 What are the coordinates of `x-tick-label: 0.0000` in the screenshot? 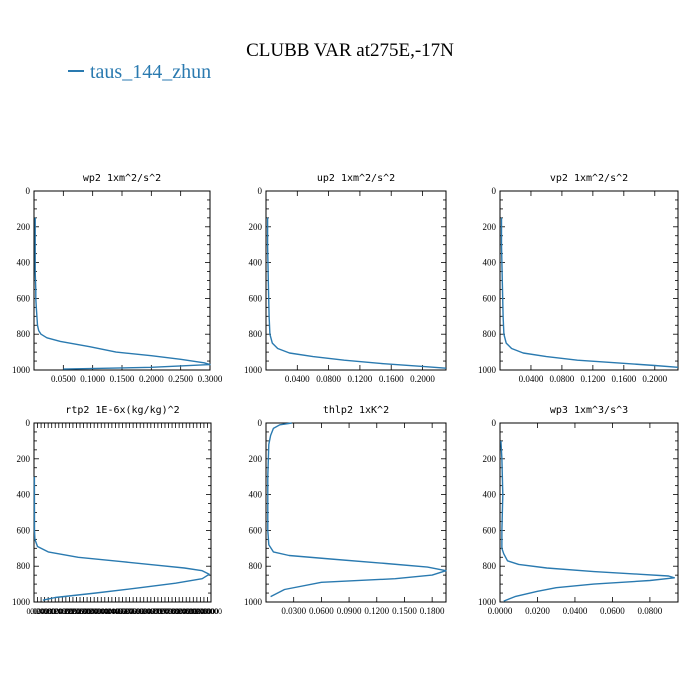 It's located at (500, 611).